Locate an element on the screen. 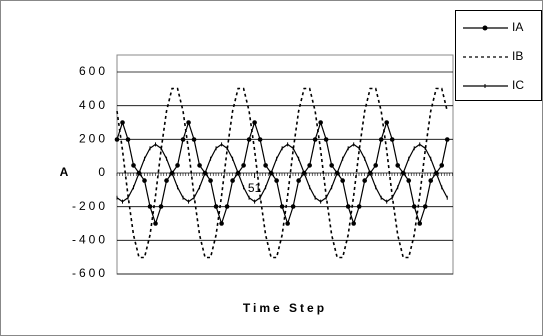 This screenshot has height=336, width=543. y-axis-label: A is located at coordinates (64, 172).